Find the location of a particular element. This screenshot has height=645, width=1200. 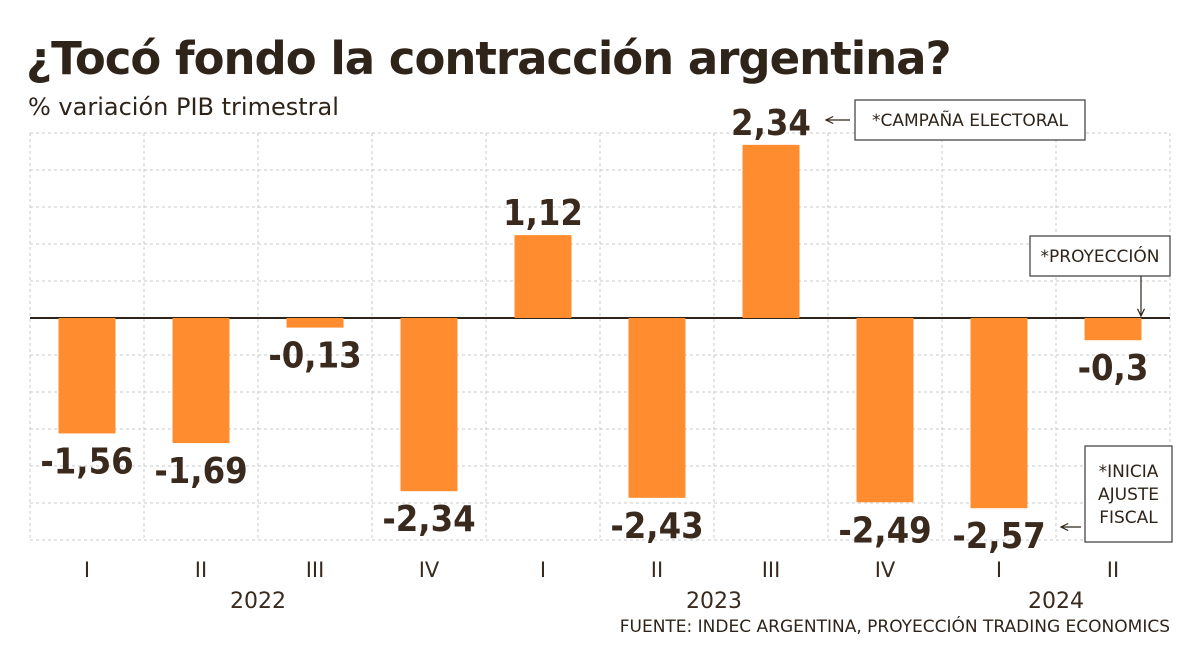

value-label: 2,34 is located at coordinates (771, 123).